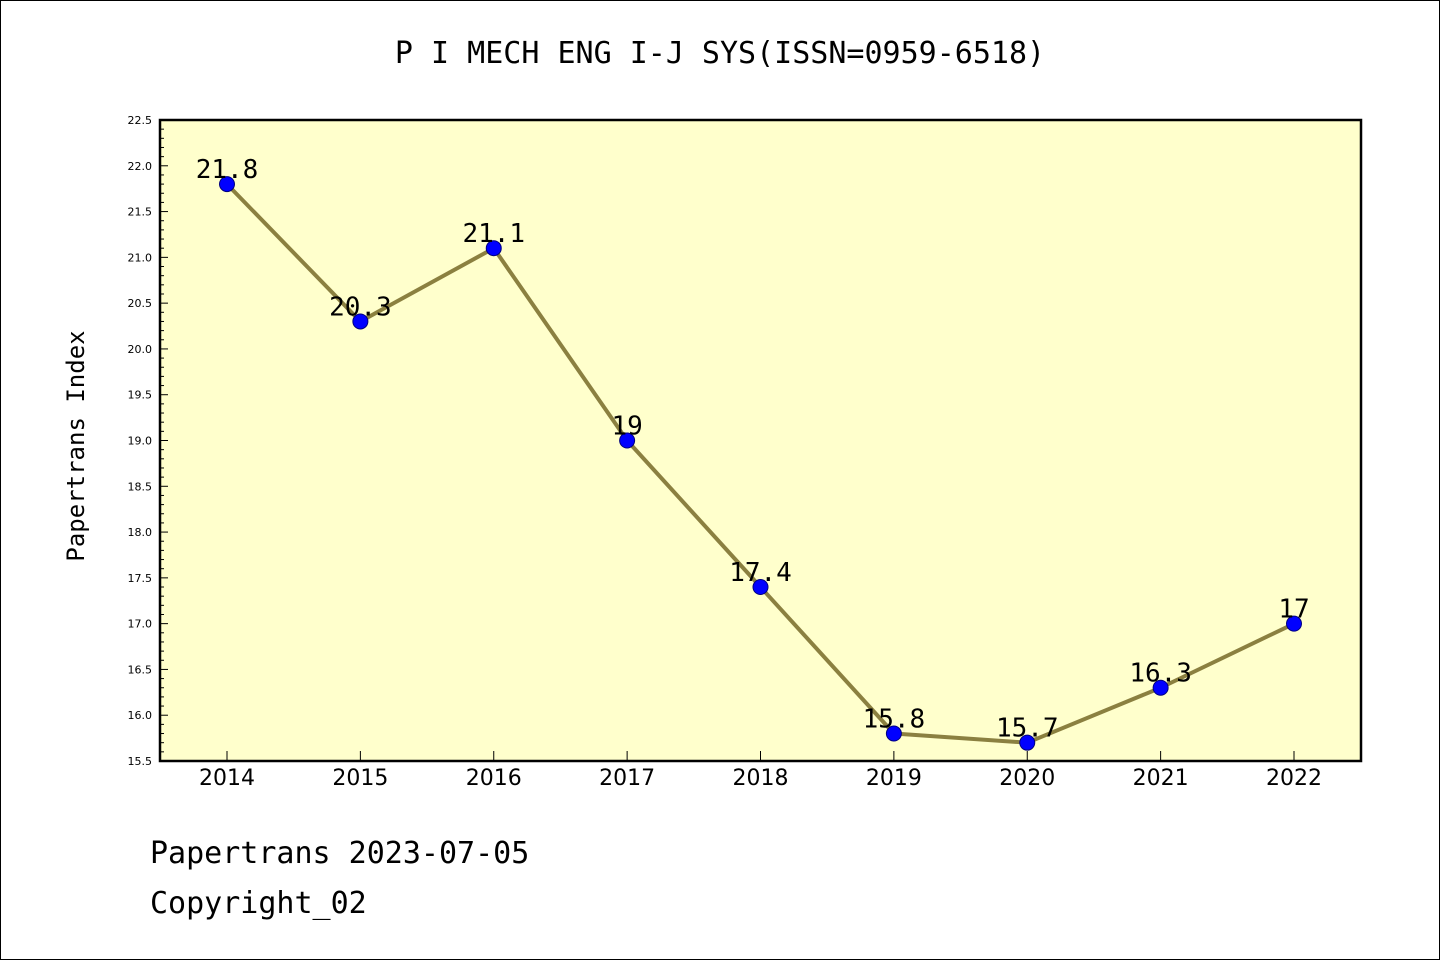 The width and height of the screenshot is (1440, 960). Describe the element at coordinates (140, 349) in the screenshot. I see `y-tick-label: 20.0` at that location.